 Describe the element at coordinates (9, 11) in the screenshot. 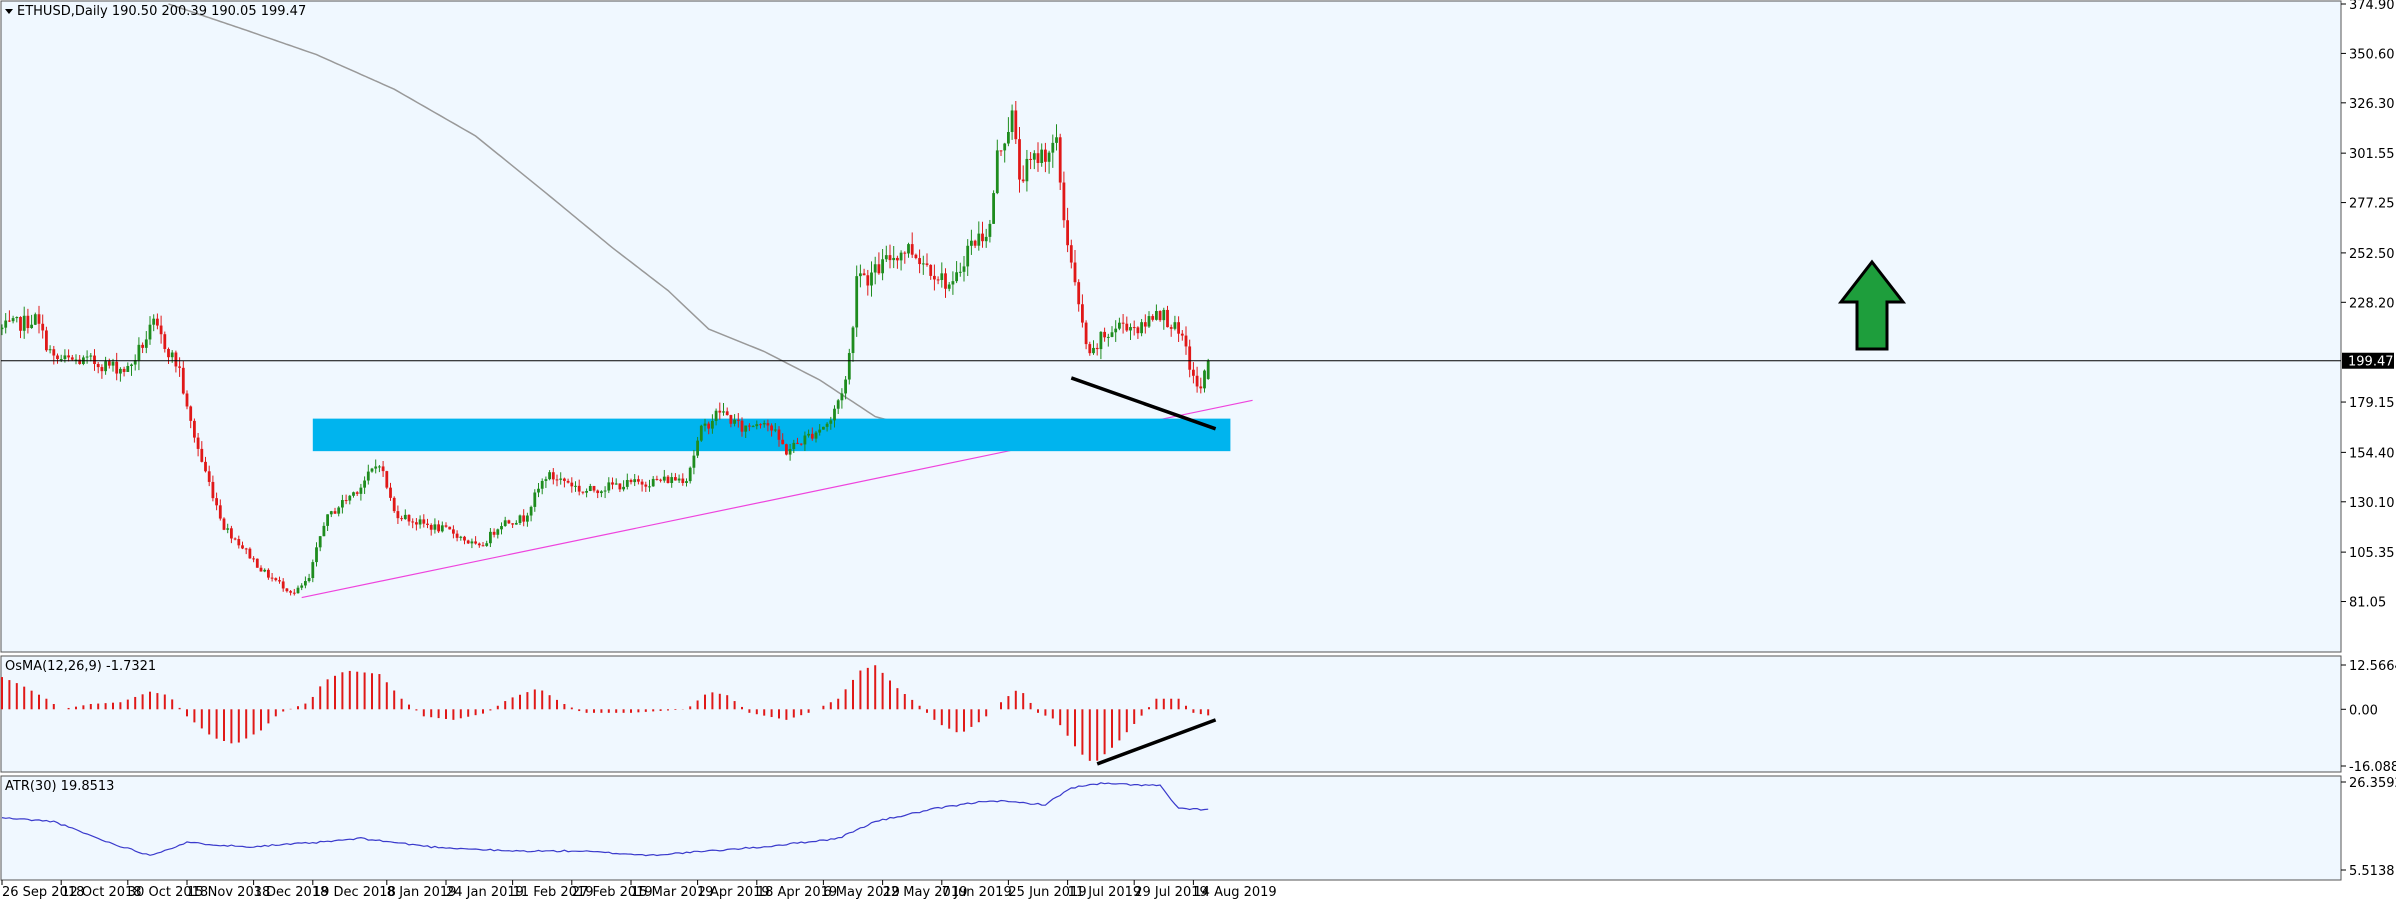

I see `symbol-dropdown-icon` at that location.